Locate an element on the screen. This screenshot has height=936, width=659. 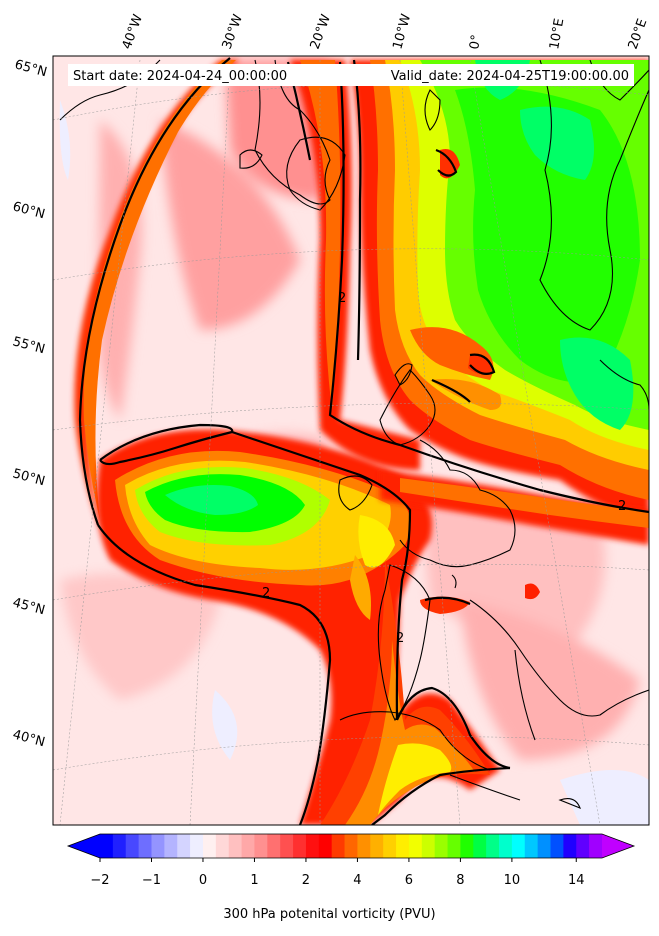
lon-label-10w: 10°W is located at coordinates (402, 31).